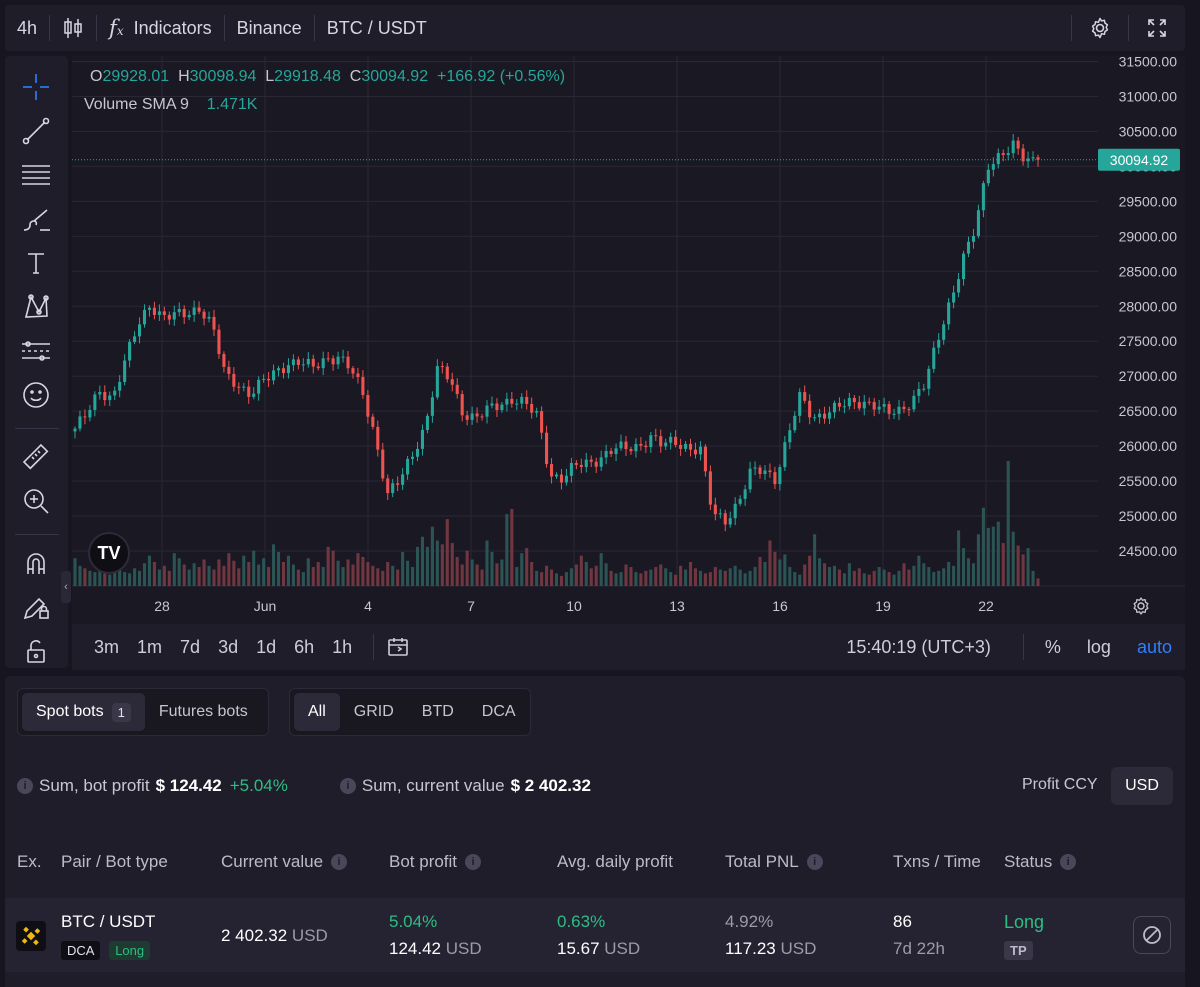  I want to click on magnet-tool, so click(36, 563).